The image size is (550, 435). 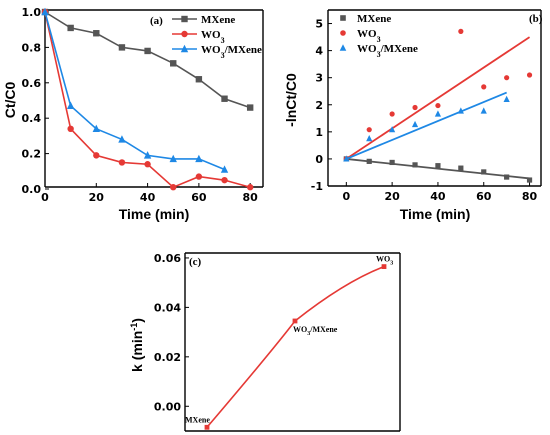 What do you see at coordinates (45, 197) in the screenshot?
I see `x-tick-label: 0` at bounding box center [45, 197].